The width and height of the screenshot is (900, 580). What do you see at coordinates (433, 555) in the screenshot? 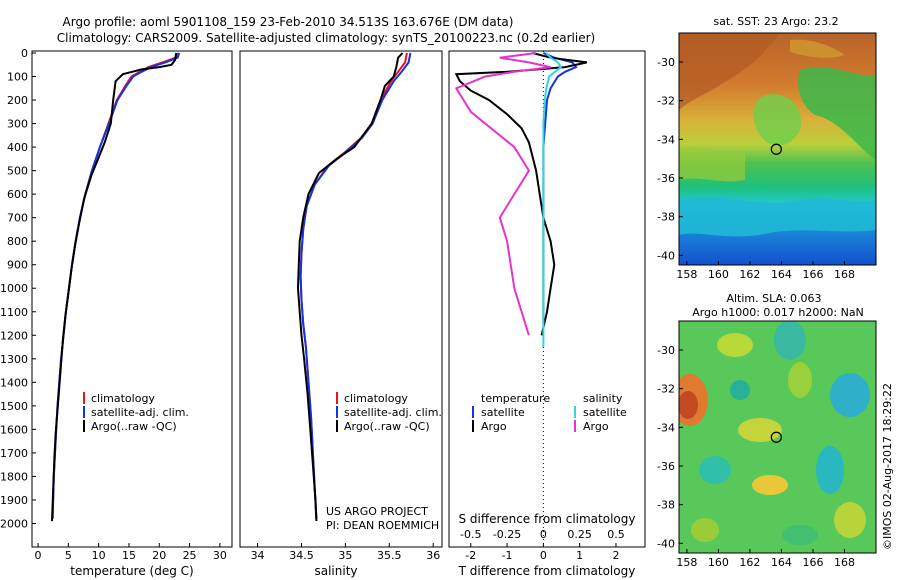
I see `x-tick-label: 36` at bounding box center [433, 555].